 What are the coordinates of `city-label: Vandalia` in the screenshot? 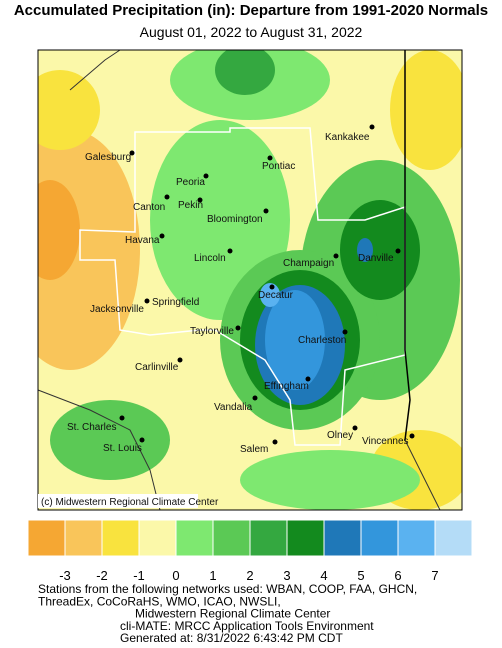 It's located at (233, 407).